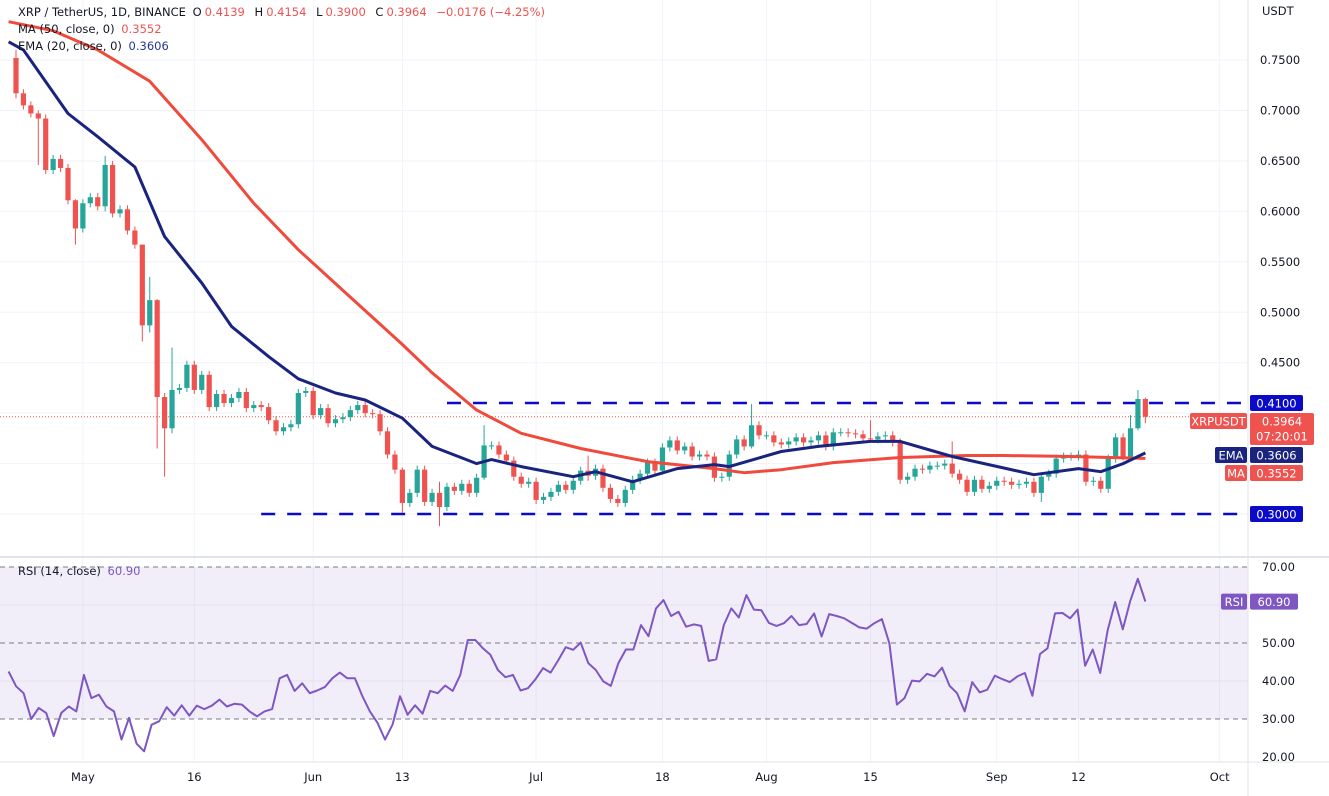 This screenshot has height=796, width=1329. What do you see at coordinates (1278, 11) in the screenshot?
I see `currency-label: USDT` at bounding box center [1278, 11].